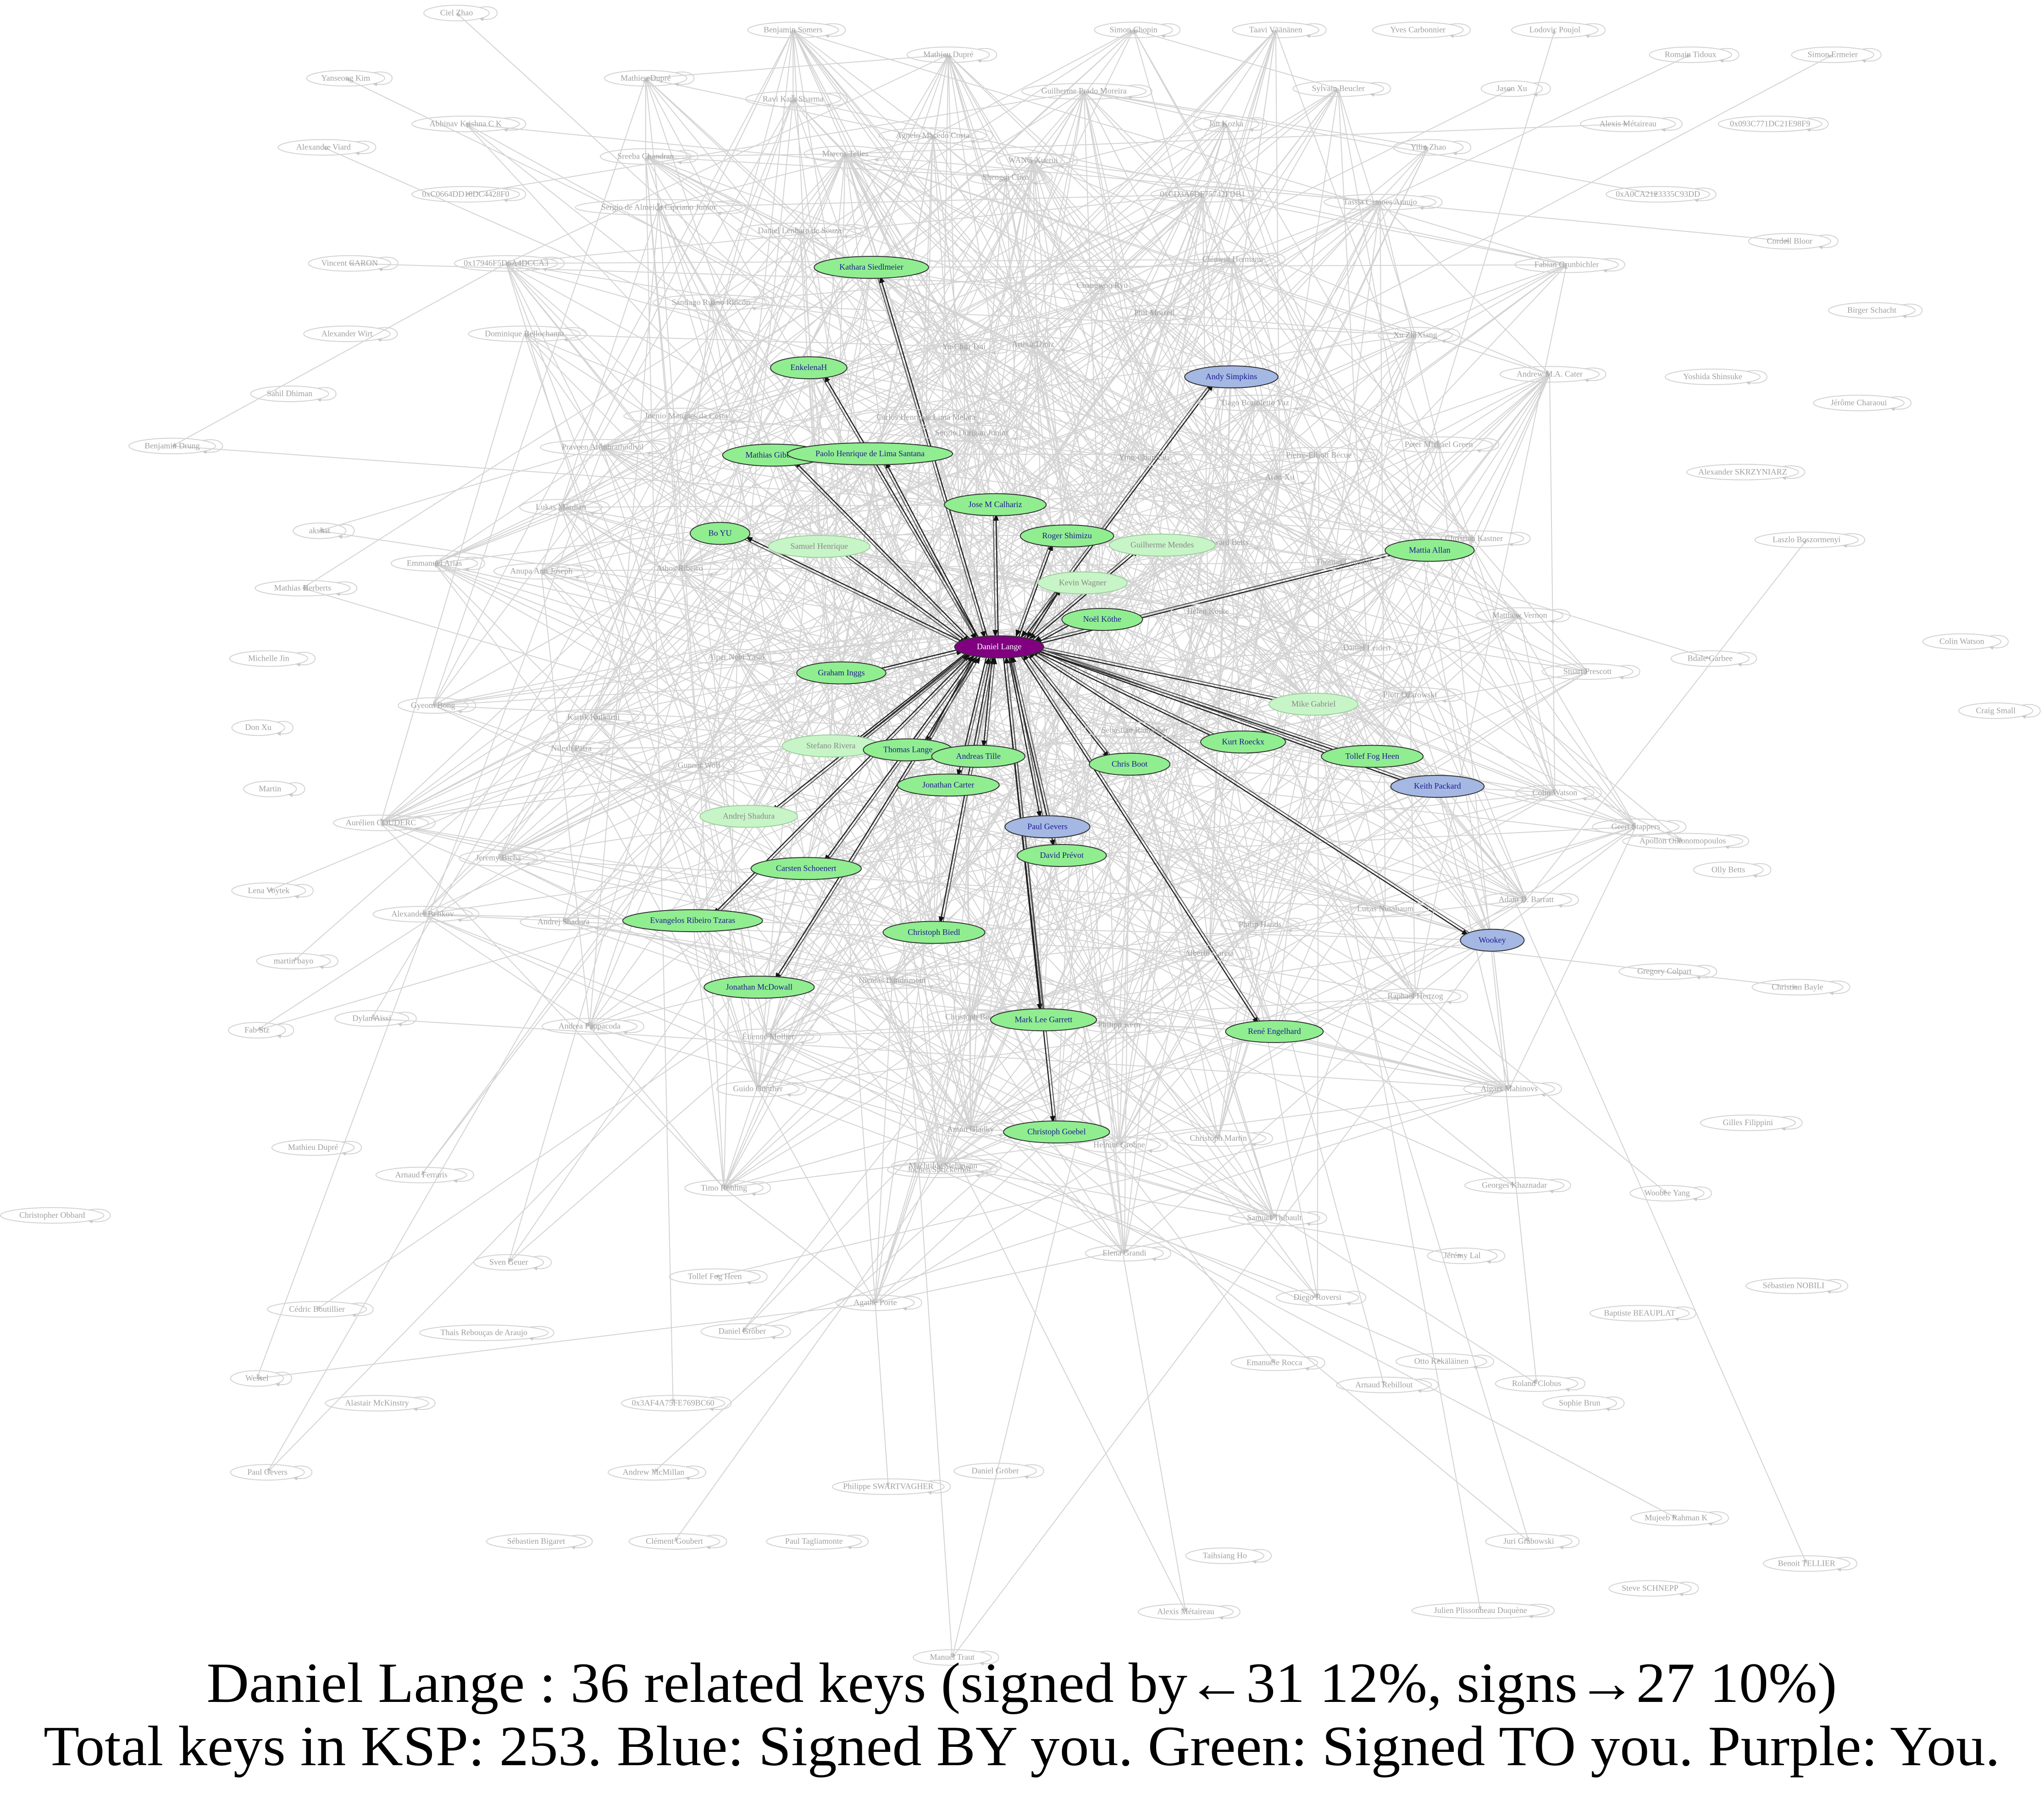 Image resolution: width=2044 pixels, height=1806 pixels. What do you see at coordinates (1043, 1020) in the screenshot?
I see `node-label: Mark Lee Garrett` at bounding box center [1043, 1020].